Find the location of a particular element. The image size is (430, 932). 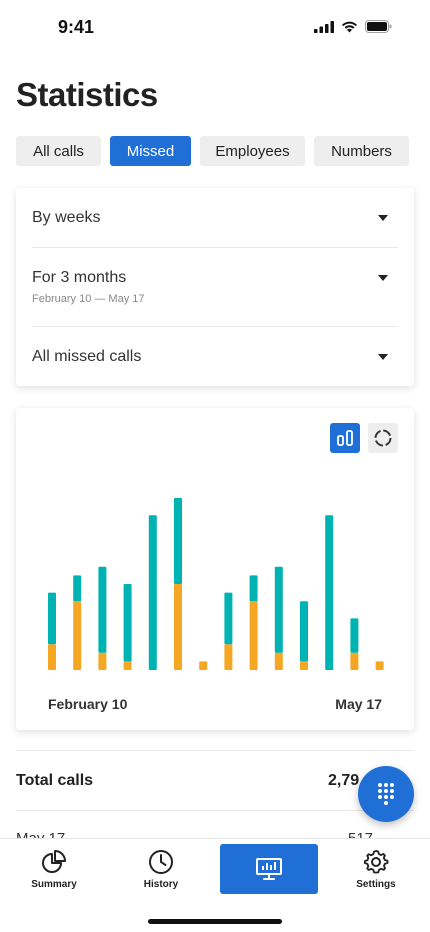

page-title: Statistics is located at coordinates (87, 94).